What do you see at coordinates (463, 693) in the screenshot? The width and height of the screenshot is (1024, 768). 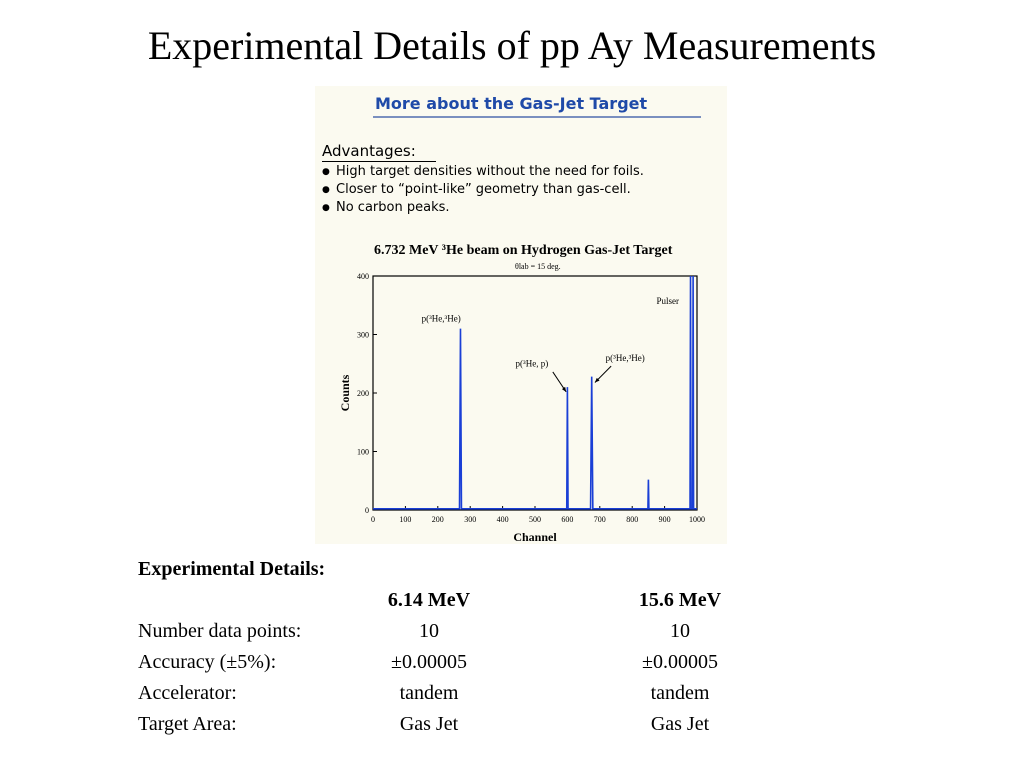 I see `table-row: Accelerator: tandem tandem` at bounding box center [463, 693].